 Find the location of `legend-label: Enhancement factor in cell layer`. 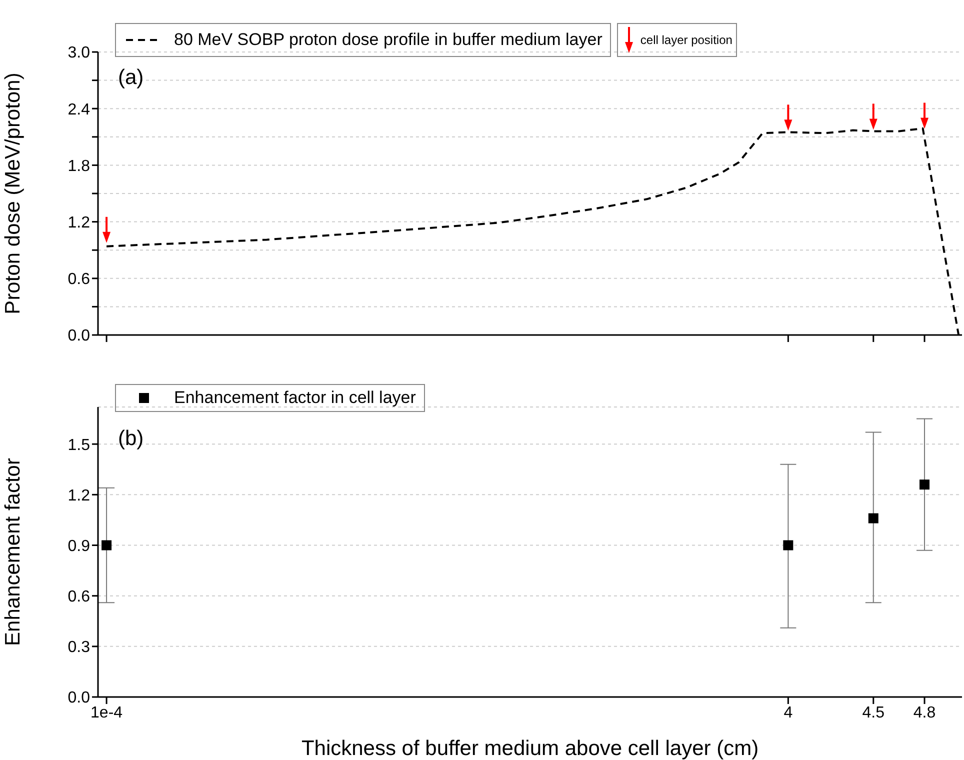

legend-label: Enhancement factor in cell layer is located at coordinates (295, 398).